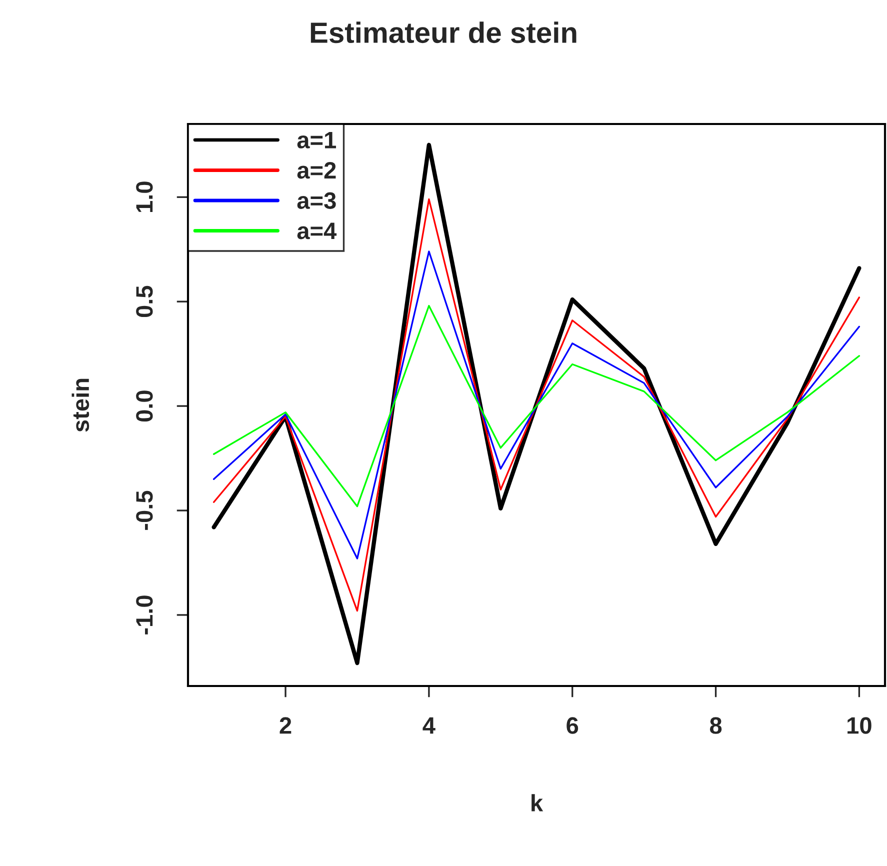  What do you see at coordinates (572, 725) in the screenshot?
I see `x-tick-label: 6` at bounding box center [572, 725].